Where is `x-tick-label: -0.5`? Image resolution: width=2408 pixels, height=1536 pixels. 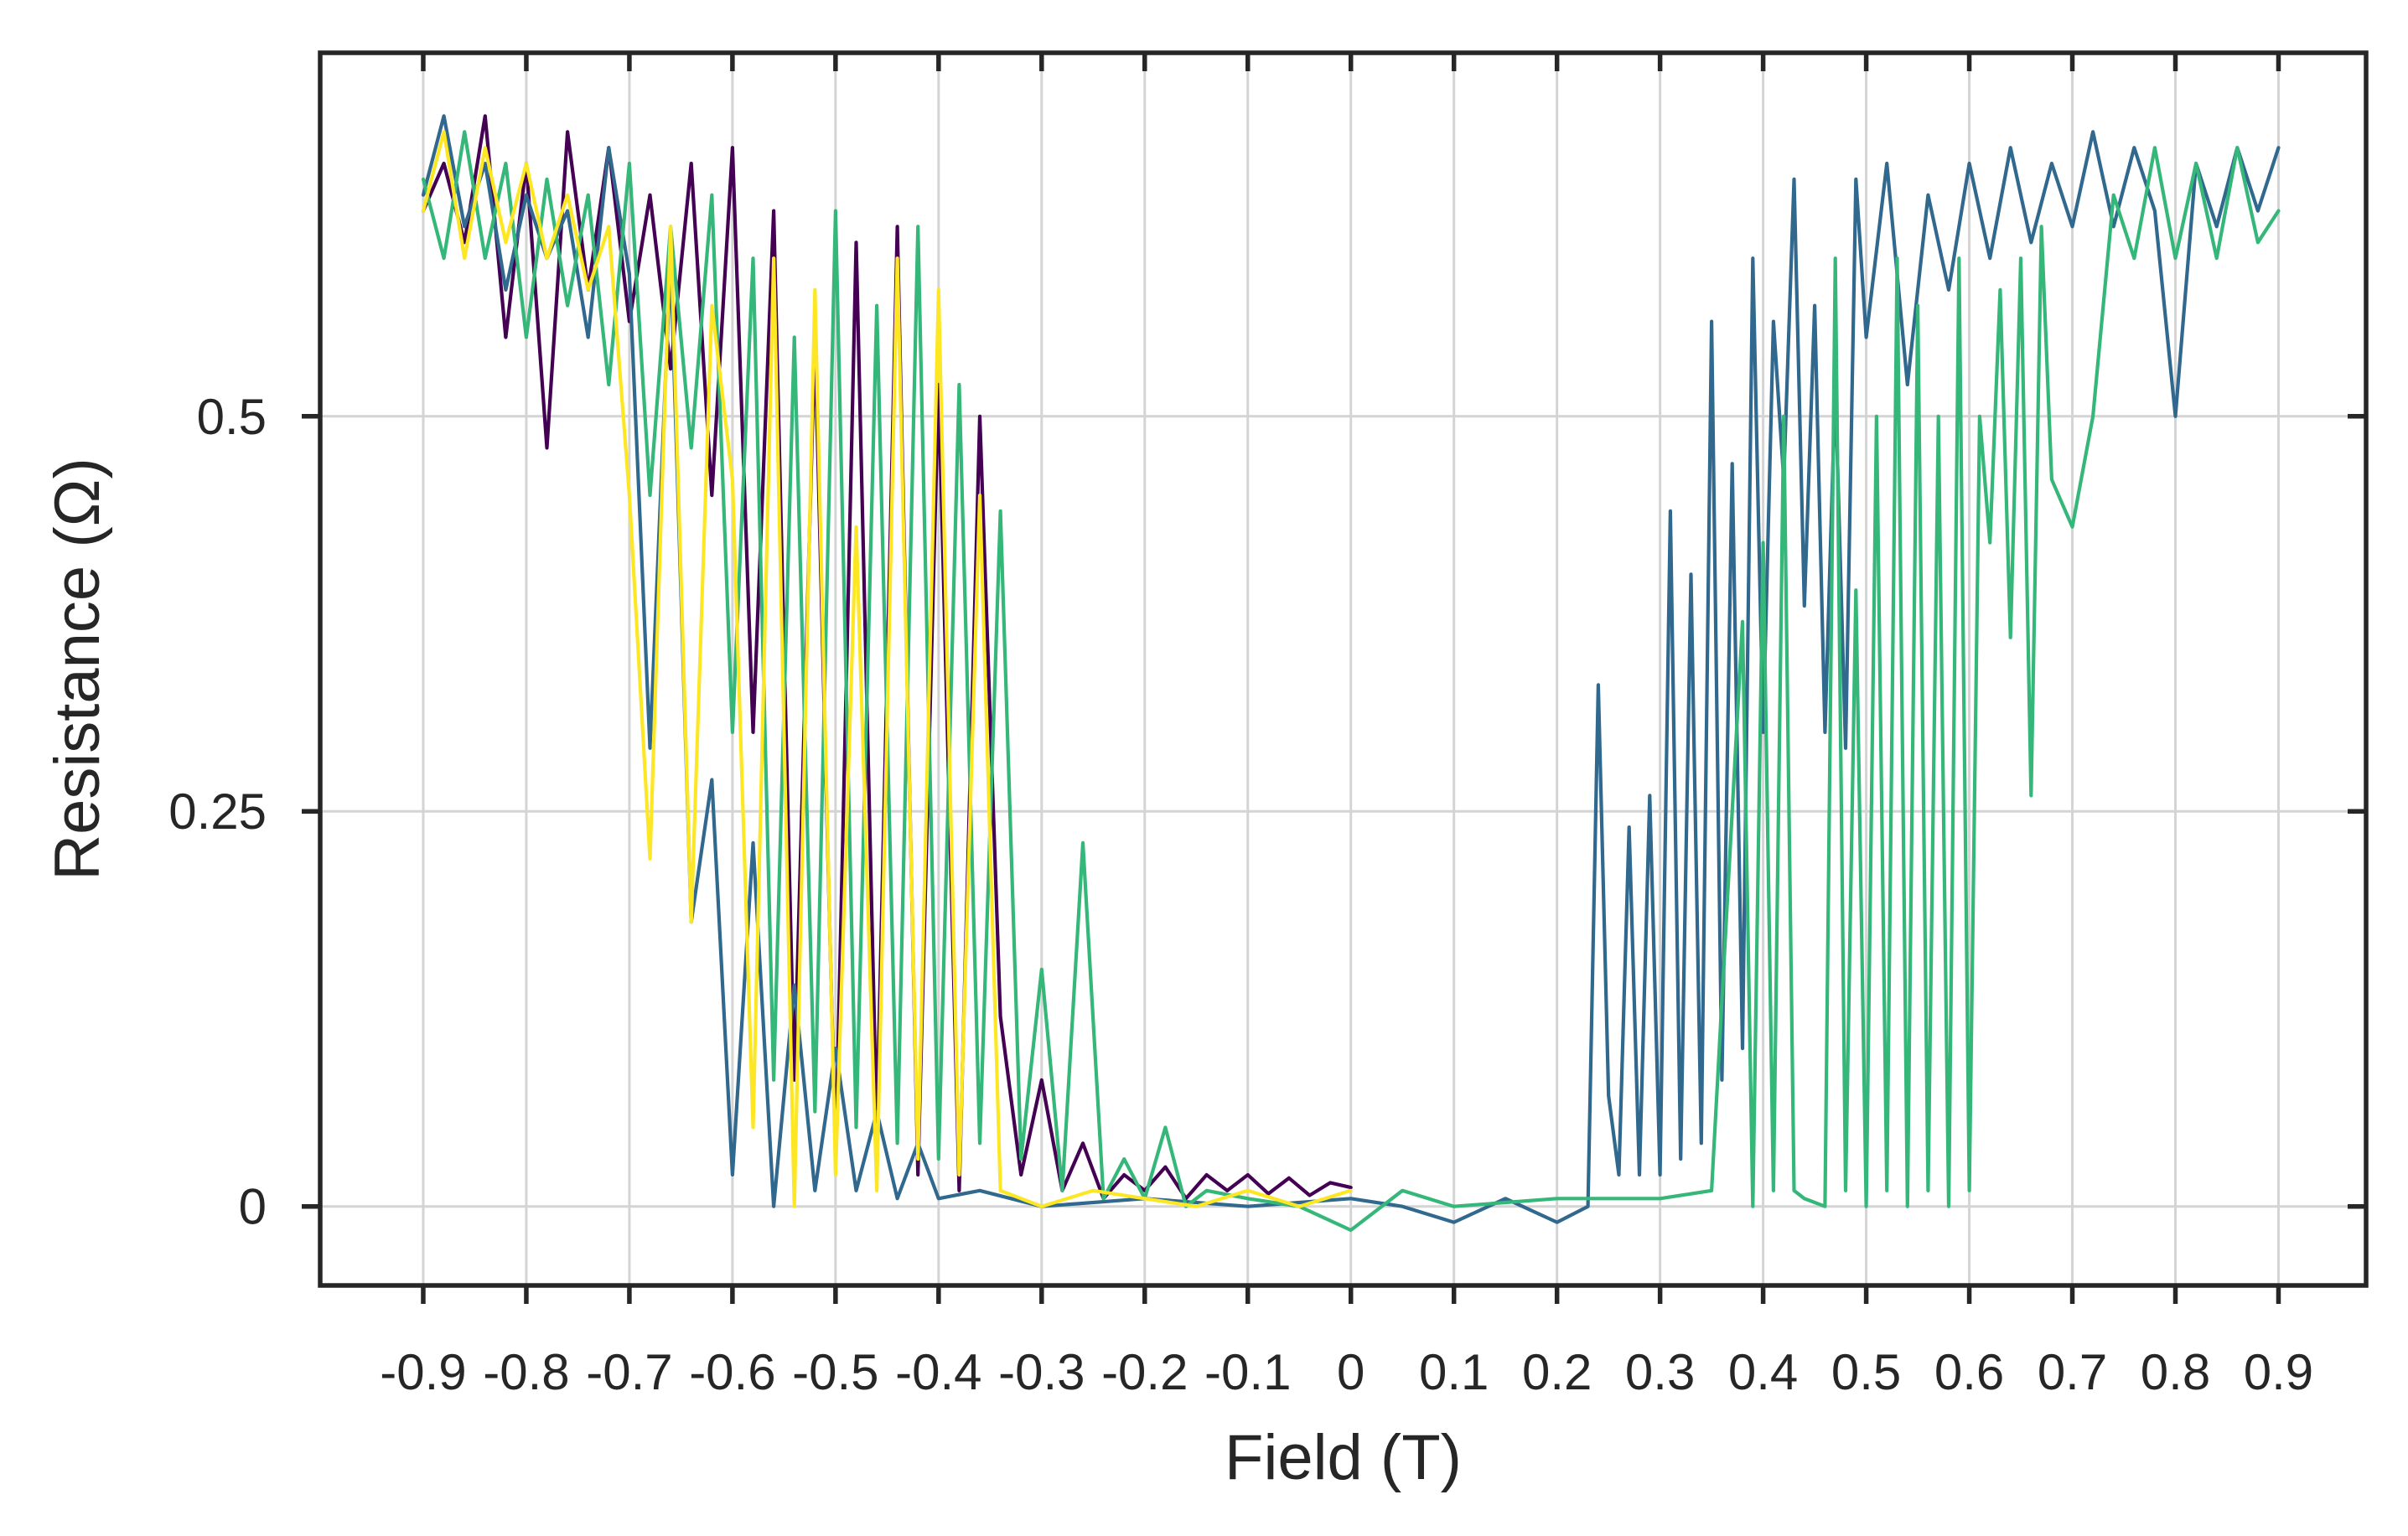
x-tick-label: -0.5 is located at coordinates (835, 1372).